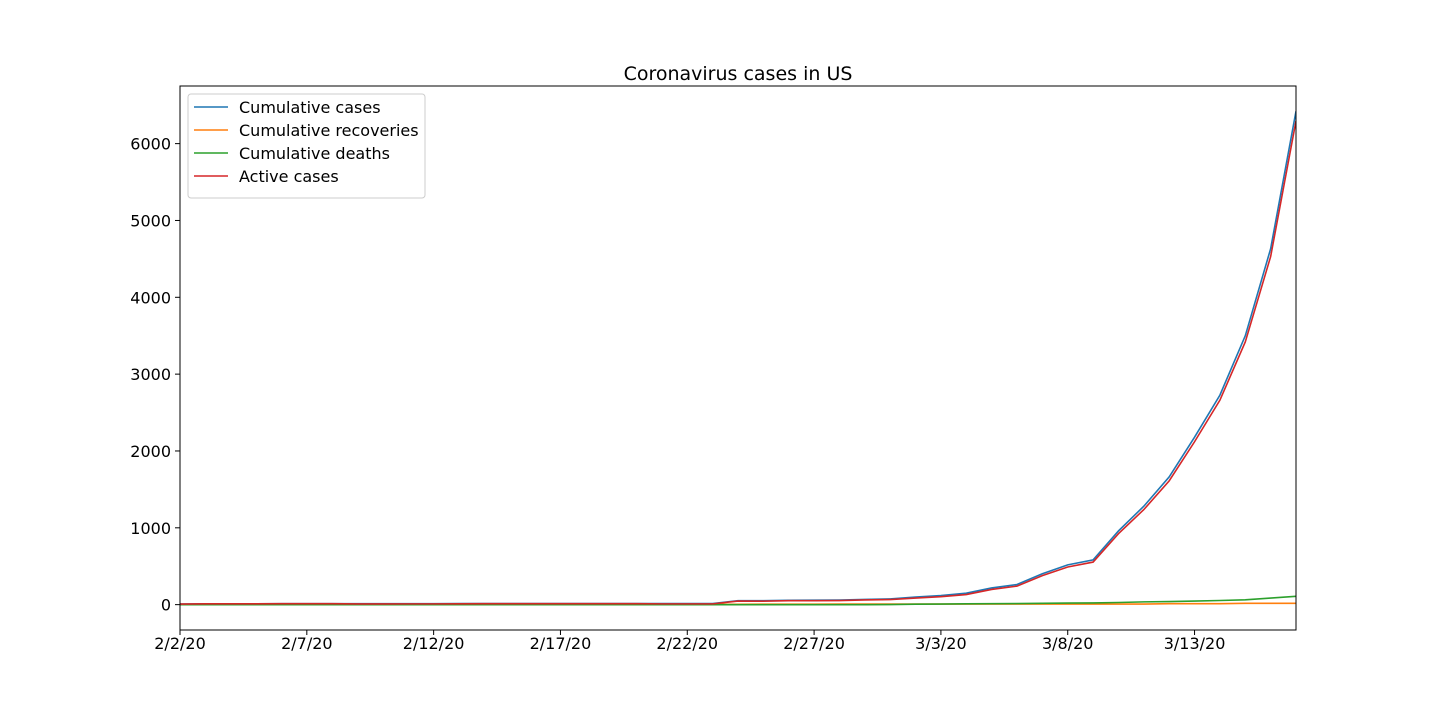 The width and height of the screenshot is (1440, 720). Describe the element at coordinates (941, 643) in the screenshot. I see `x-tick-label: 3/3/20` at that location.